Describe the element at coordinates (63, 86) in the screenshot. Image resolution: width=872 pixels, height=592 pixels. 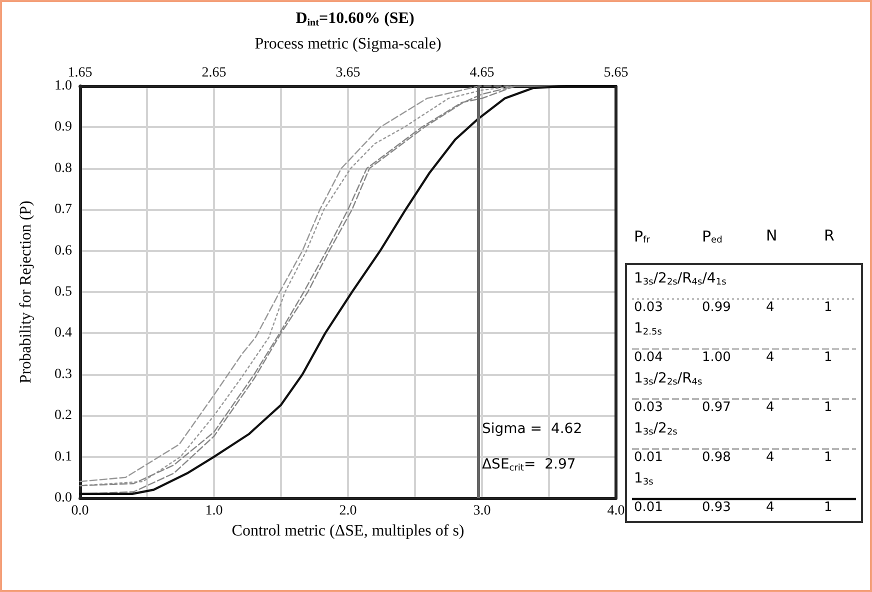
I see `y-tick-label: 1.0` at that location.